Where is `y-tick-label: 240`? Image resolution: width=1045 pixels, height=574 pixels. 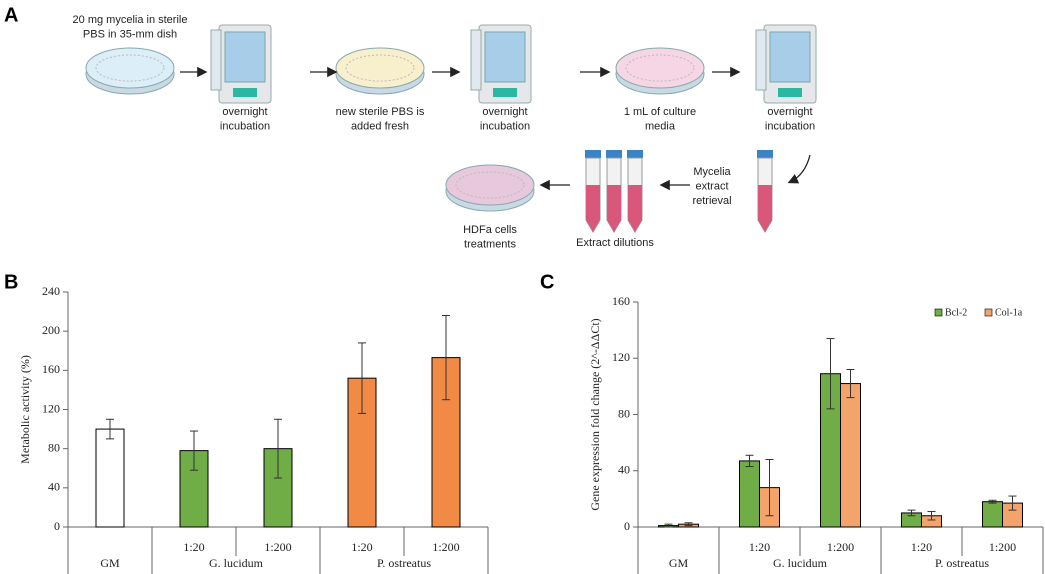
y-tick-label: 240 is located at coordinates (51, 291).